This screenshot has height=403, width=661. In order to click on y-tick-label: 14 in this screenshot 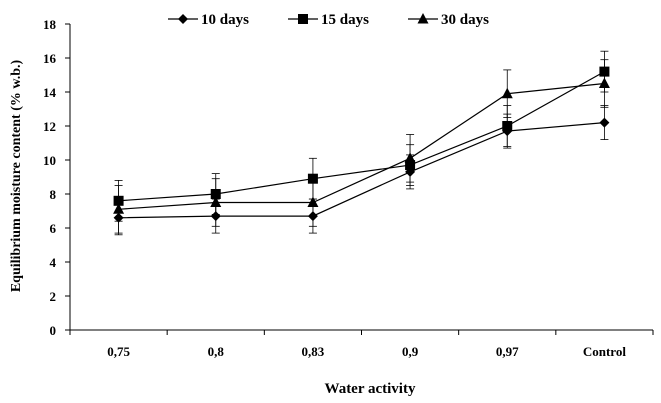, I will do `click(50, 92)`.